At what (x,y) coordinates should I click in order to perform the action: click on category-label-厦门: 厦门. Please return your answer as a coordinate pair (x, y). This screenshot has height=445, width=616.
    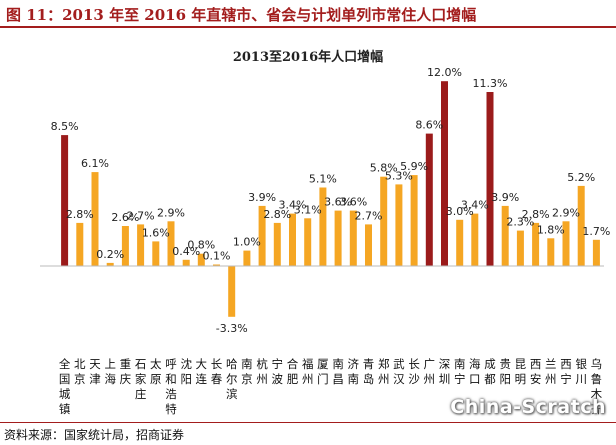
    Looking at the image, I should click on (323, 371).